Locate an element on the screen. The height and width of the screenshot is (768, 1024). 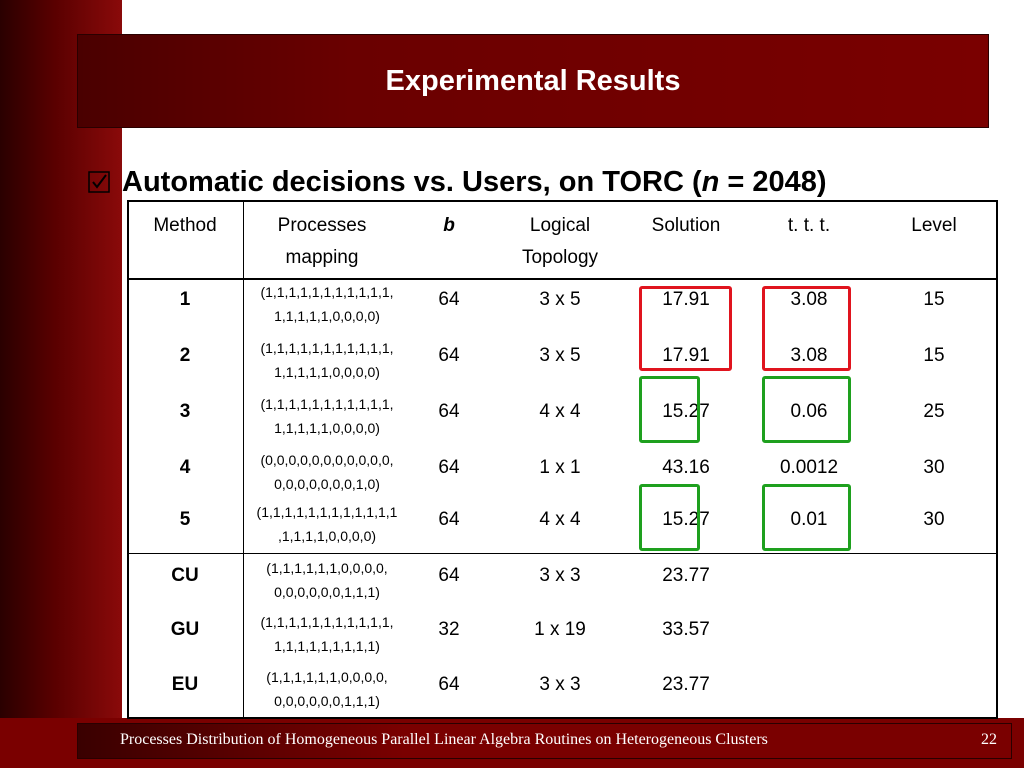
header-logical-line1: Logical is located at coordinates (560, 225).